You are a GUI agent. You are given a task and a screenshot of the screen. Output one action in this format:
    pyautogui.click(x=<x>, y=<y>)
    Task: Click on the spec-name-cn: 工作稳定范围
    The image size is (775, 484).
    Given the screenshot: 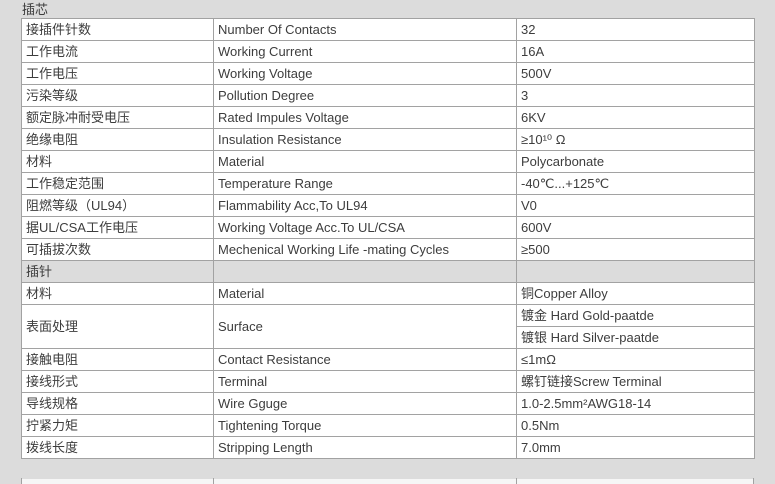 What is the action you would take?
    pyautogui.click(x=117, y=183)
    